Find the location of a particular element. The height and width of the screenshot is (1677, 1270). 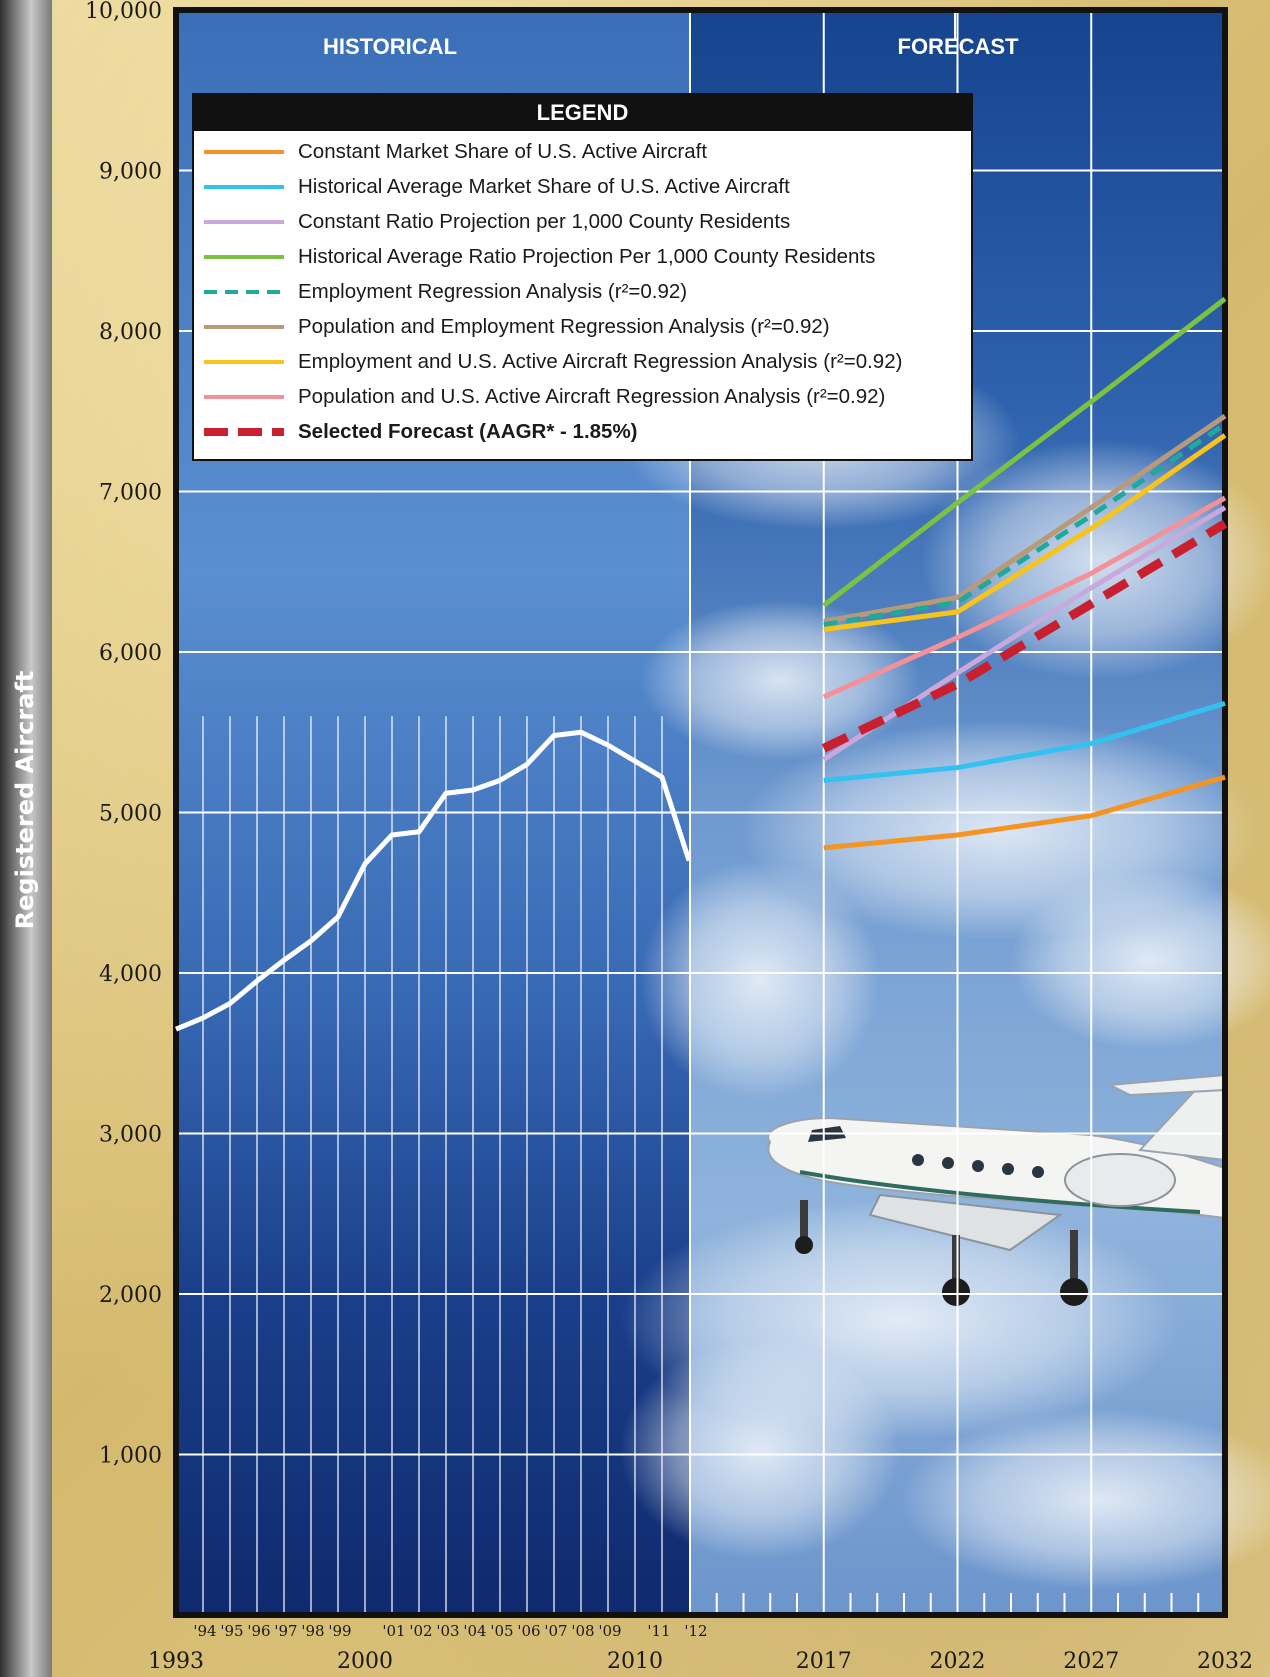

y-tick-label: 6,000 is located at coordinates (130, 653).